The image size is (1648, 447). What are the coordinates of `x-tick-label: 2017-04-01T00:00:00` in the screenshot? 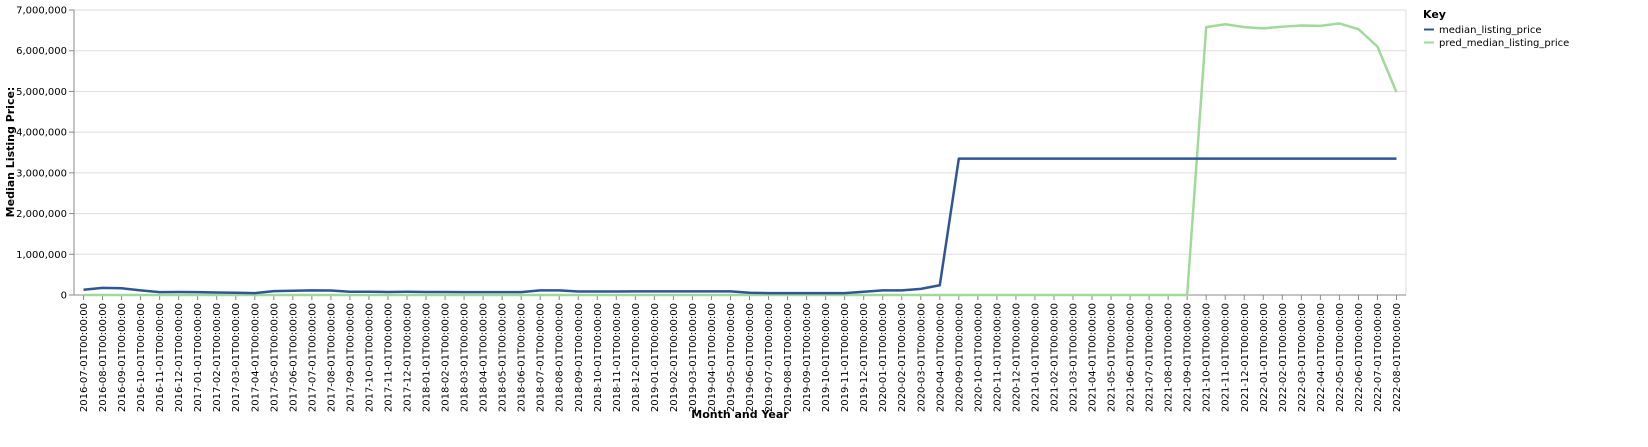 It's located at (255, 357).